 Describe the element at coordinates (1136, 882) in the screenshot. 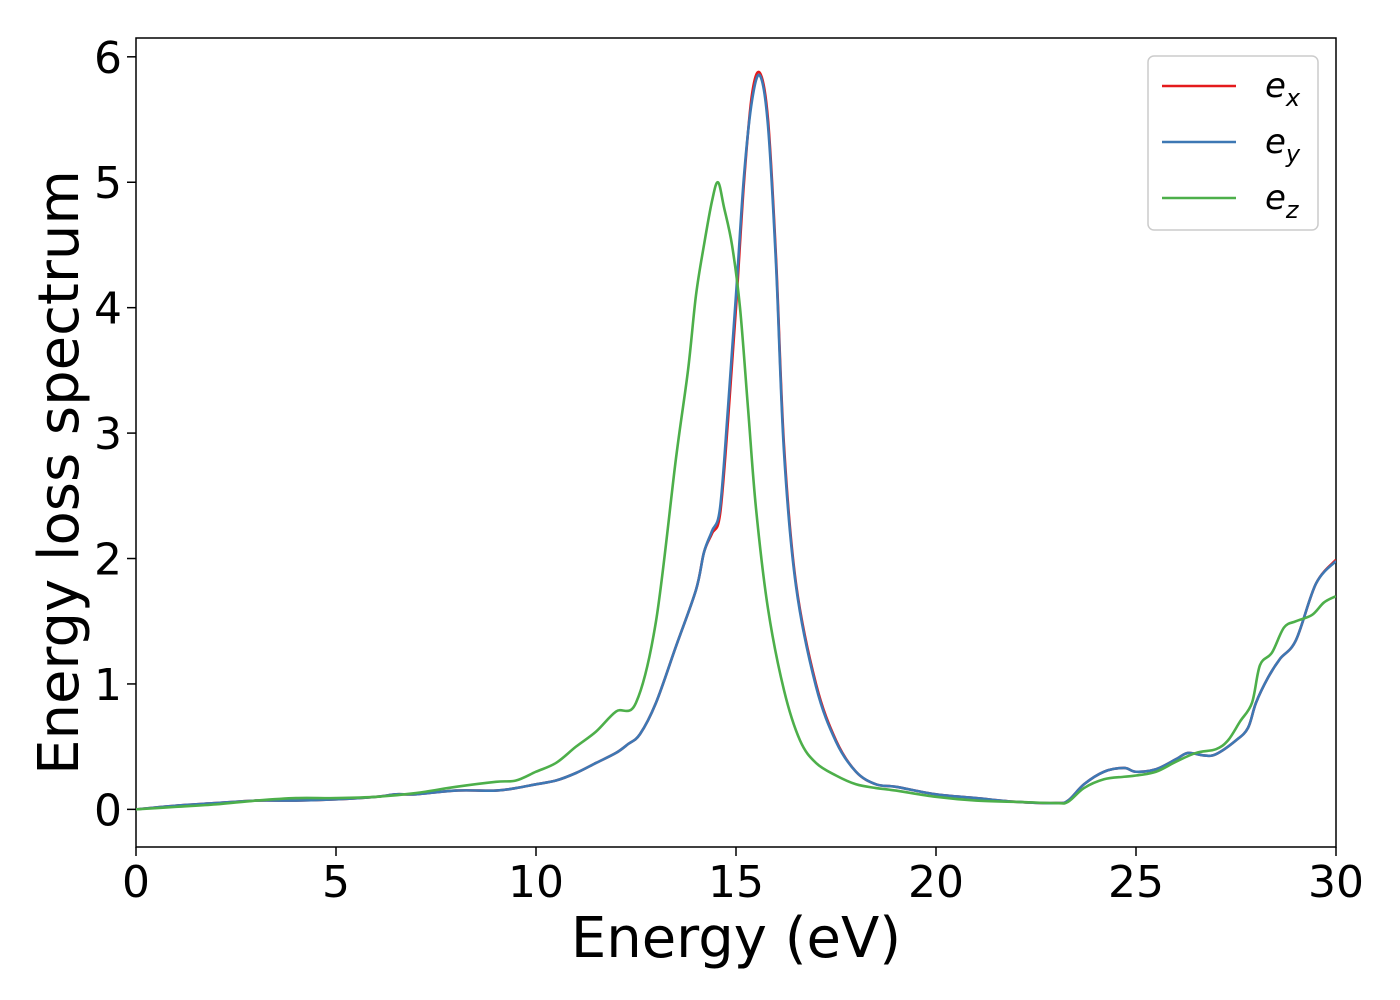

I see `x-tick-label: 25` at that location.